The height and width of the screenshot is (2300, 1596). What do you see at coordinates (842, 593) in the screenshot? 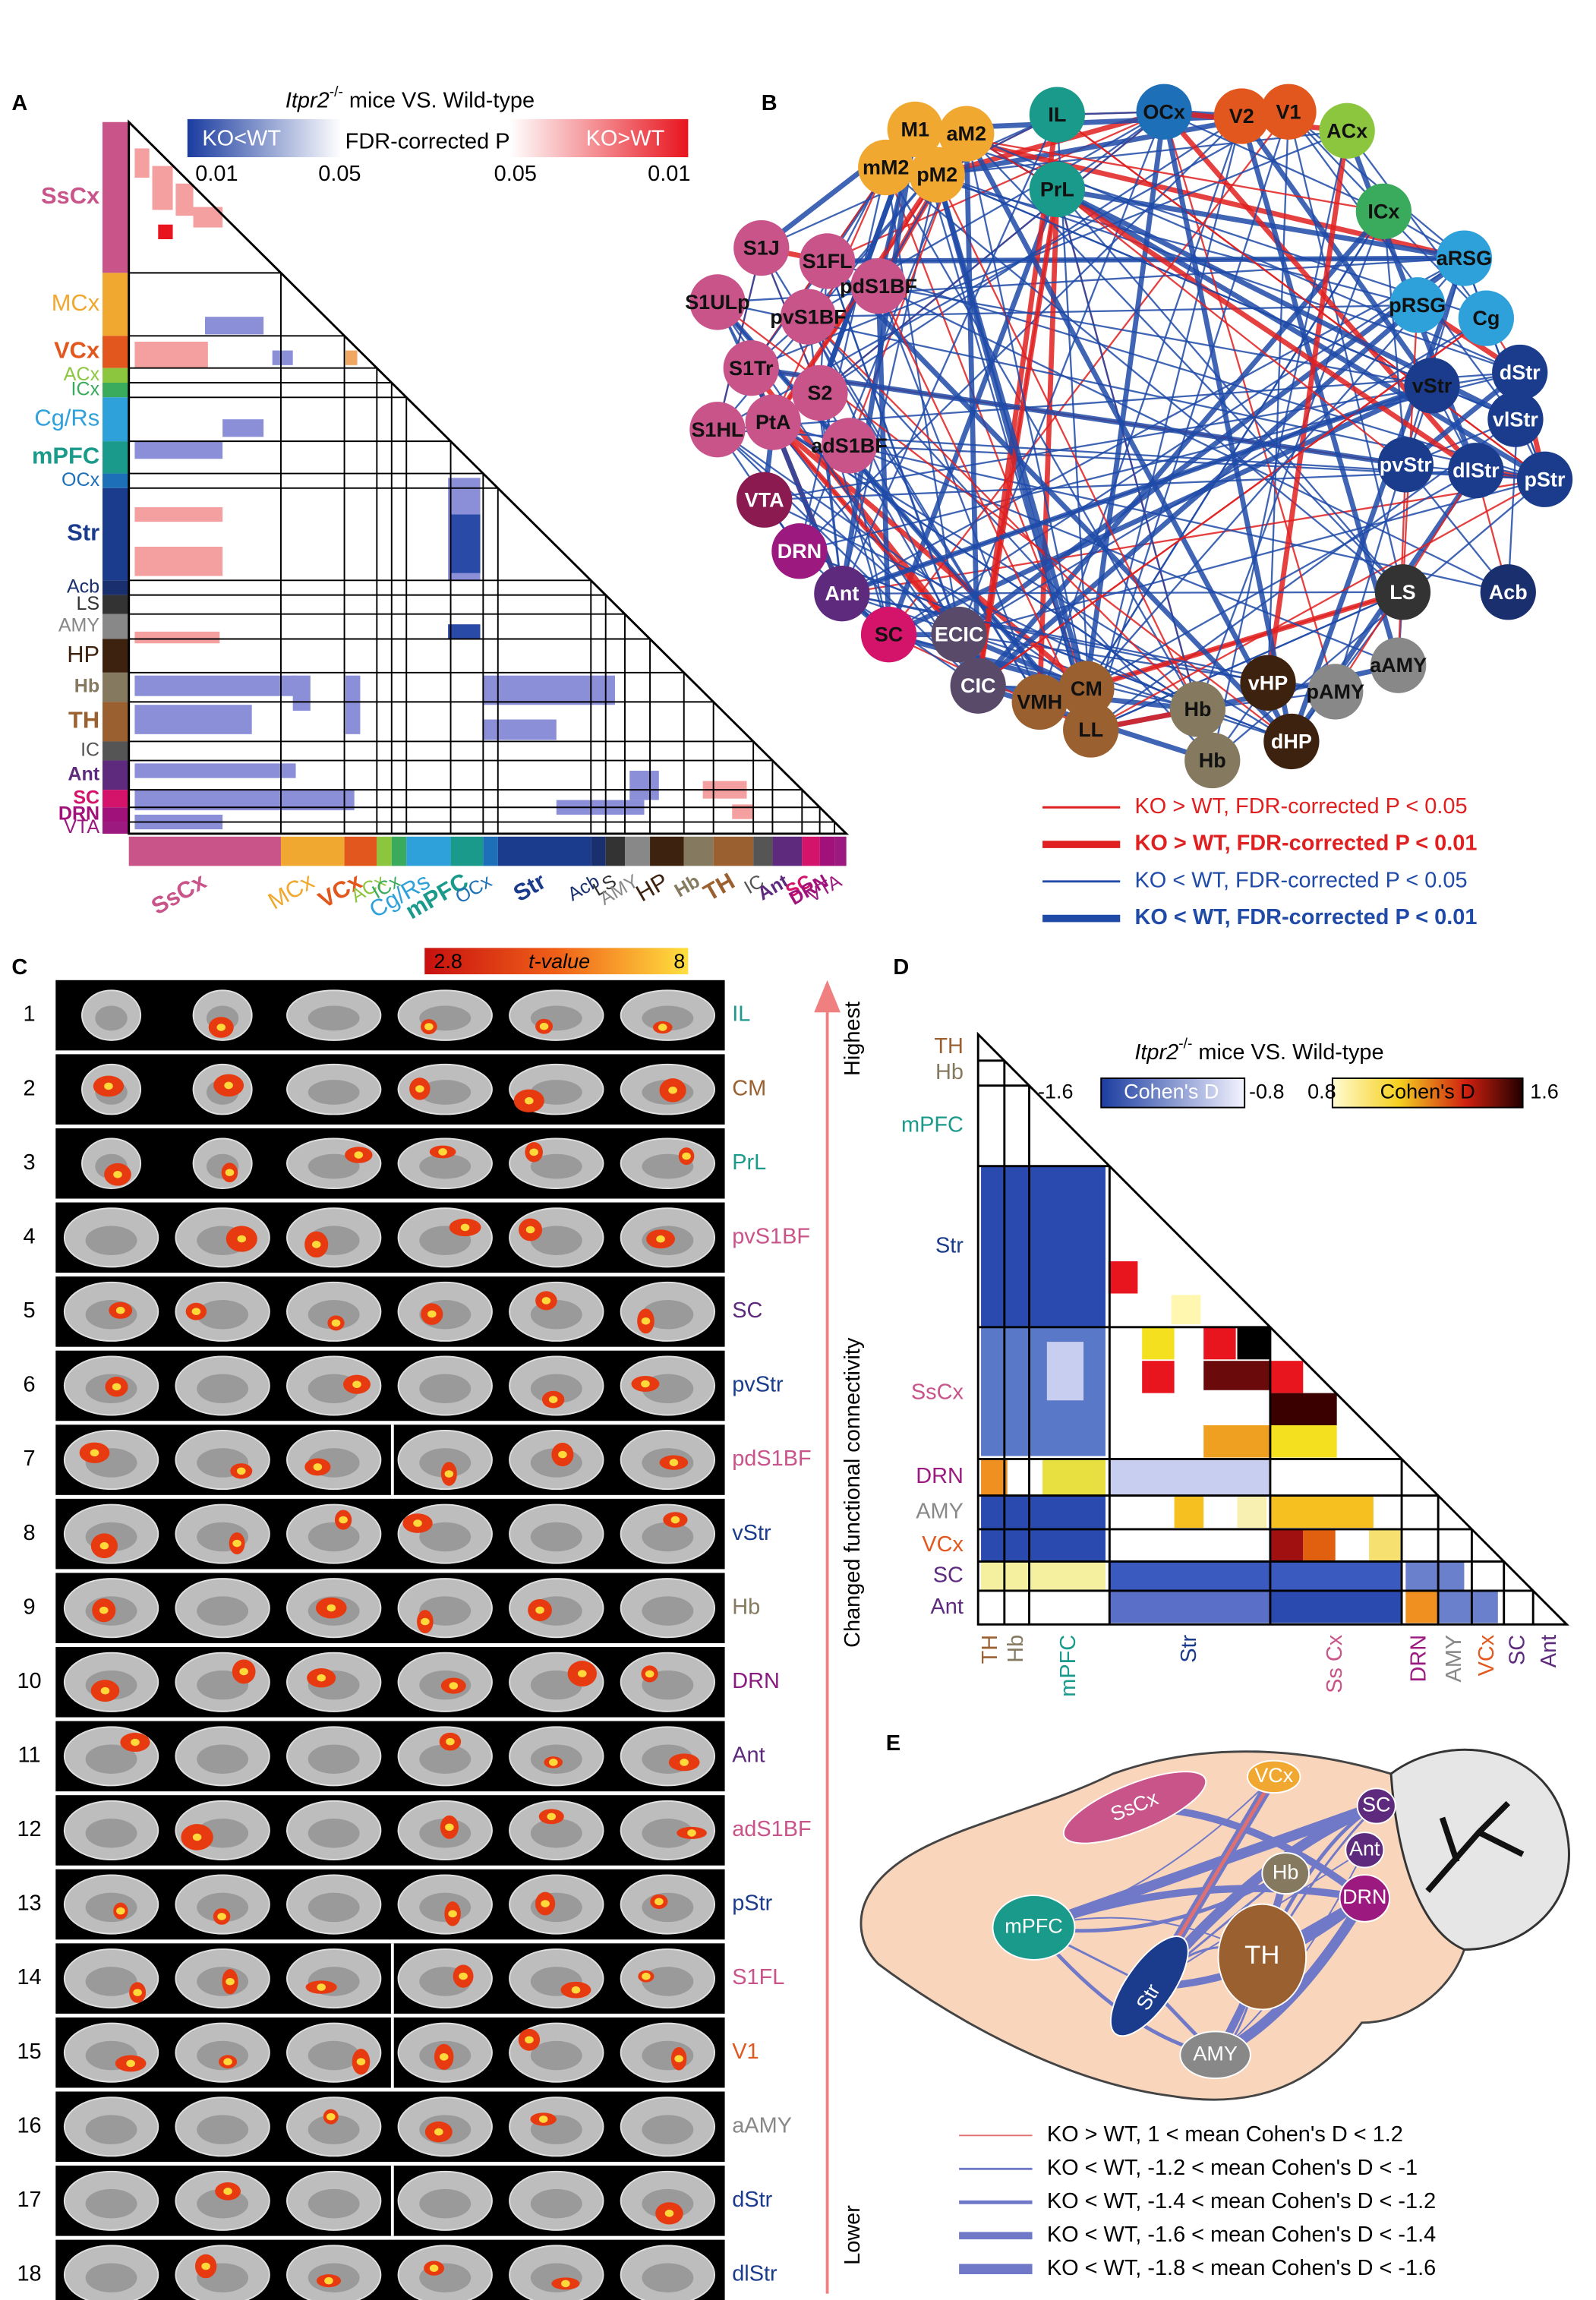
I see `node-label: Ant` at bounding box center [842, 593].